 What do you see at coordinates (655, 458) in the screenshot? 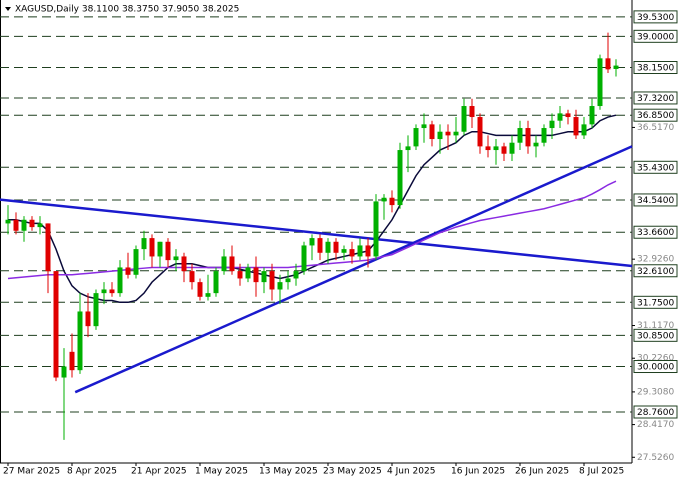
I see `y-tick-label: 27.5260` at bounding box center [655, 458].